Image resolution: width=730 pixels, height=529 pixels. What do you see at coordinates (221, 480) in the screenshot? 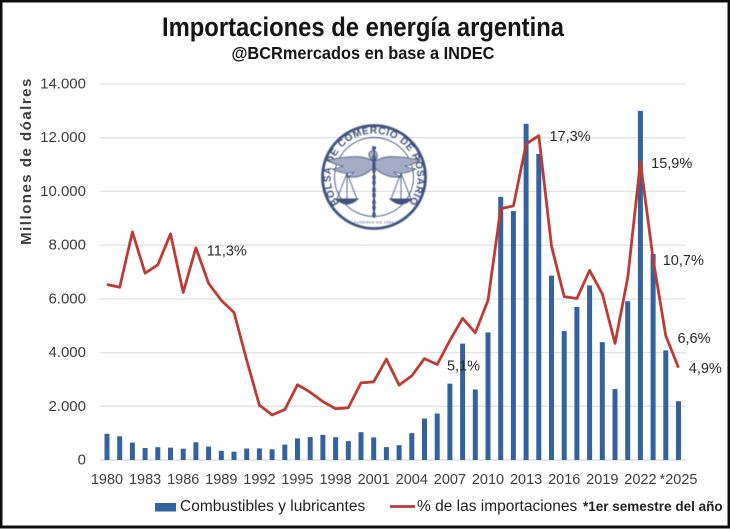
I see `svg-text: 1989` at bounding box center [221, 480].